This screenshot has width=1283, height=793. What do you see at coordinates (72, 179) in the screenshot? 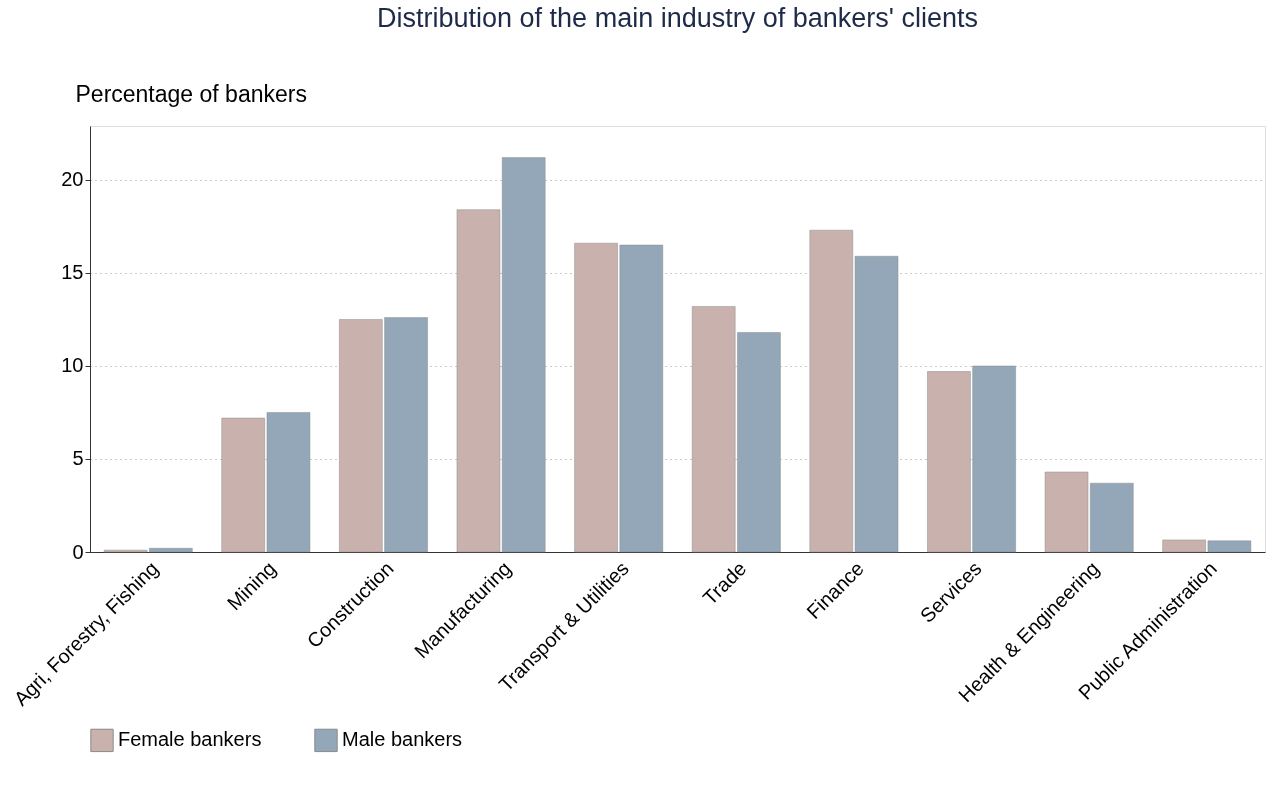
I see `y-tick-label: 20` at bounding box center [72, 179].